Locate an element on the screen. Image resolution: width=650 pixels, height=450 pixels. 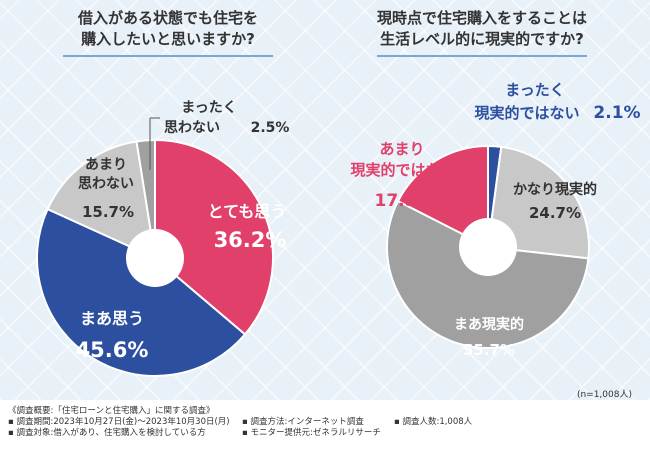
chart-title-right: 現時点で住宅購入をすることは 生活レベル的に現実的ですか? is located at coordinates (482, 29).